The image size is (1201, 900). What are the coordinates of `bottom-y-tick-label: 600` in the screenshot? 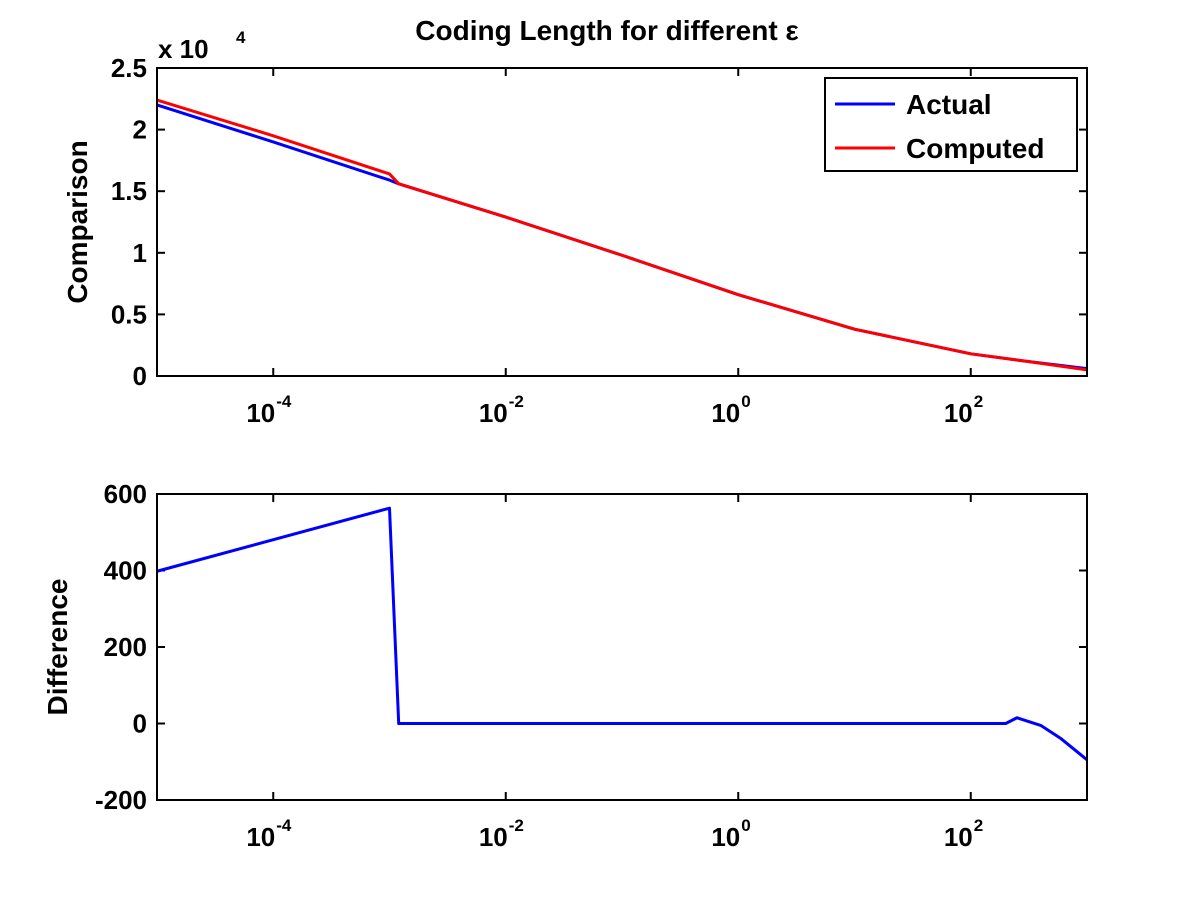 It's located at (125, 494).